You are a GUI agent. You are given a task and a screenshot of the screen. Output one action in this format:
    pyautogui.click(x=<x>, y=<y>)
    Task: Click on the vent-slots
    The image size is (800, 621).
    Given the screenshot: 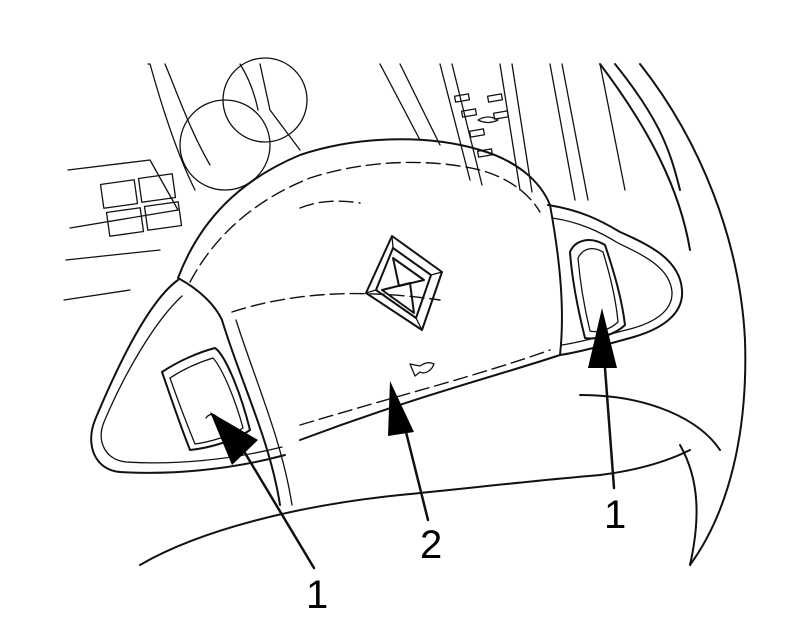 What is the action you would take?
    pyautogui.click(x=481, y=125)
    